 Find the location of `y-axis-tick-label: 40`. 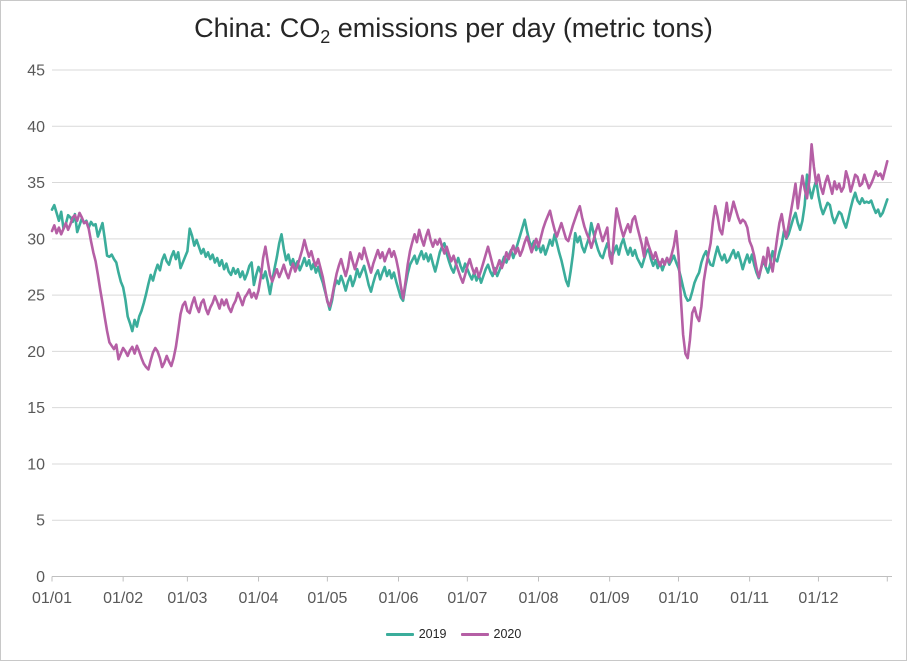

y-axis-tick-label: 40 is located at coordinates (36, 127).